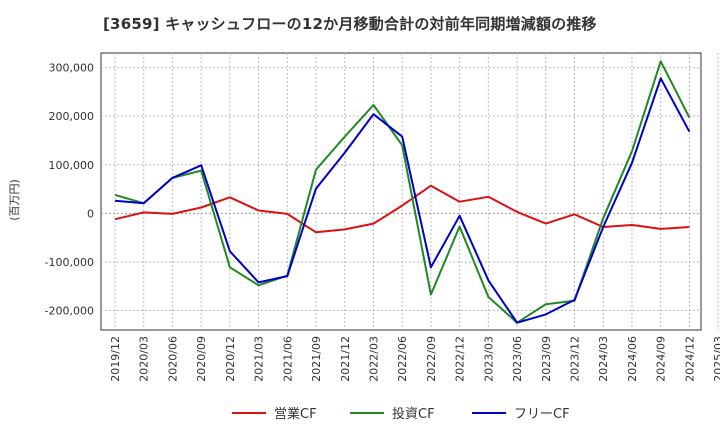 The image size is (720, 440). Describe the element at coordinates (144, 359) in the screenshot. I see `x-tick-label: 2020/03` at that location.